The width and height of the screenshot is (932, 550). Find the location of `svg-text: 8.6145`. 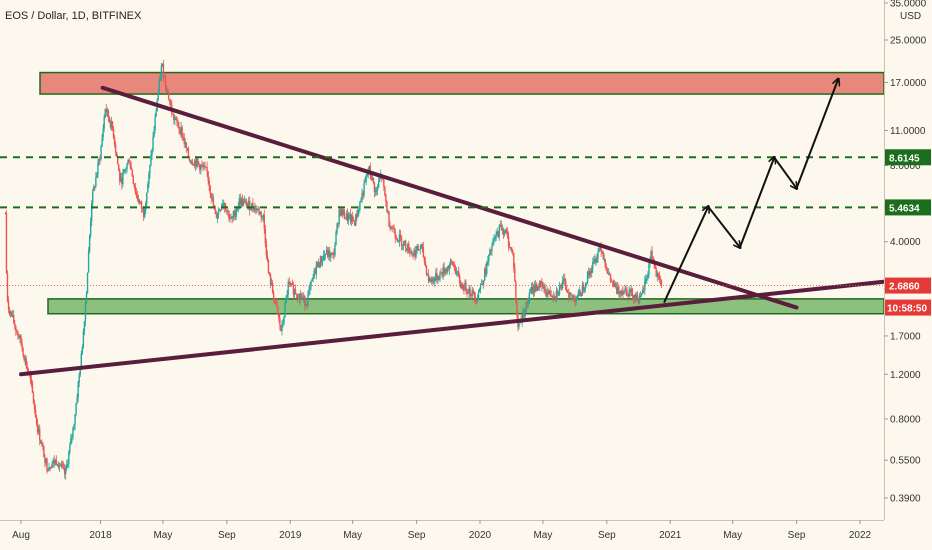

svg-text: 8.6145 is located at coordinates (904, 158).